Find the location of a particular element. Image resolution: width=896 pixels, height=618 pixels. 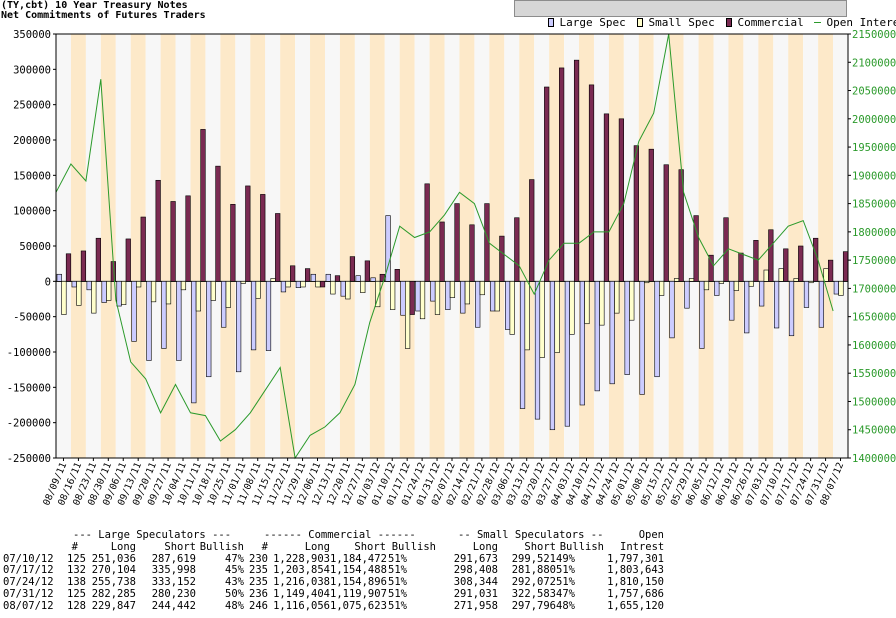

legend-swatch-large-spec is located at coordinates (550, 22).